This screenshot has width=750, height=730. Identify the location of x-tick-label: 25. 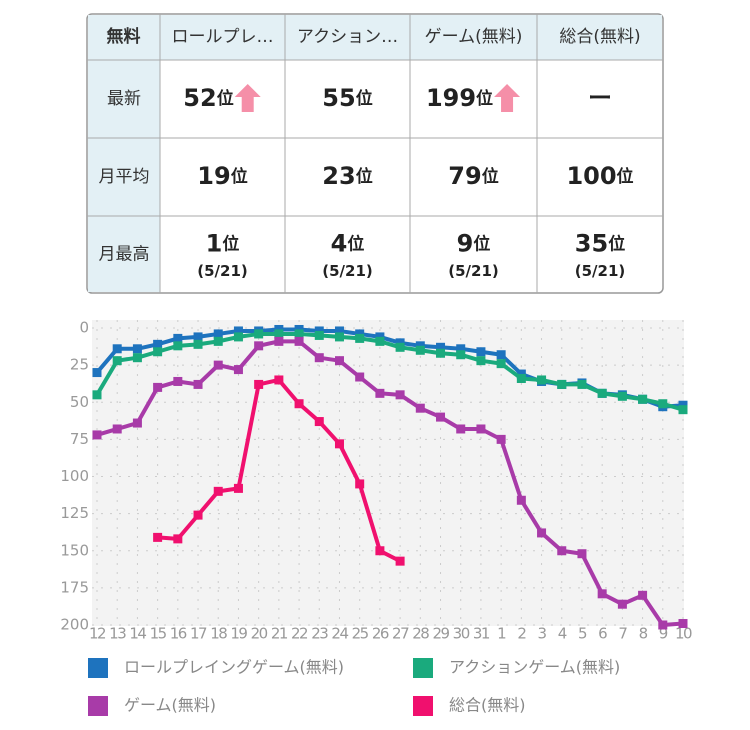
(360, 634).